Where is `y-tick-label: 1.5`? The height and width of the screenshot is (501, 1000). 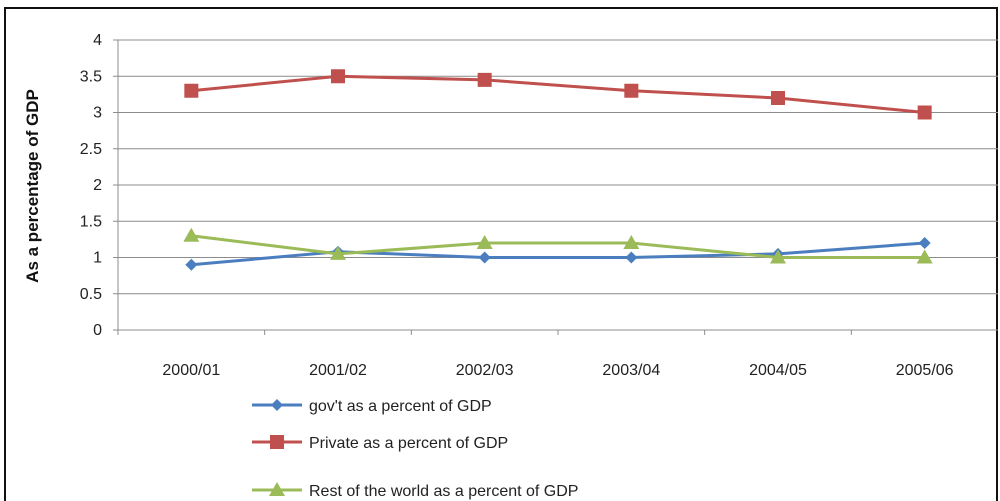
y-tick-label: 1.5 is located at coordinates (91, 221).